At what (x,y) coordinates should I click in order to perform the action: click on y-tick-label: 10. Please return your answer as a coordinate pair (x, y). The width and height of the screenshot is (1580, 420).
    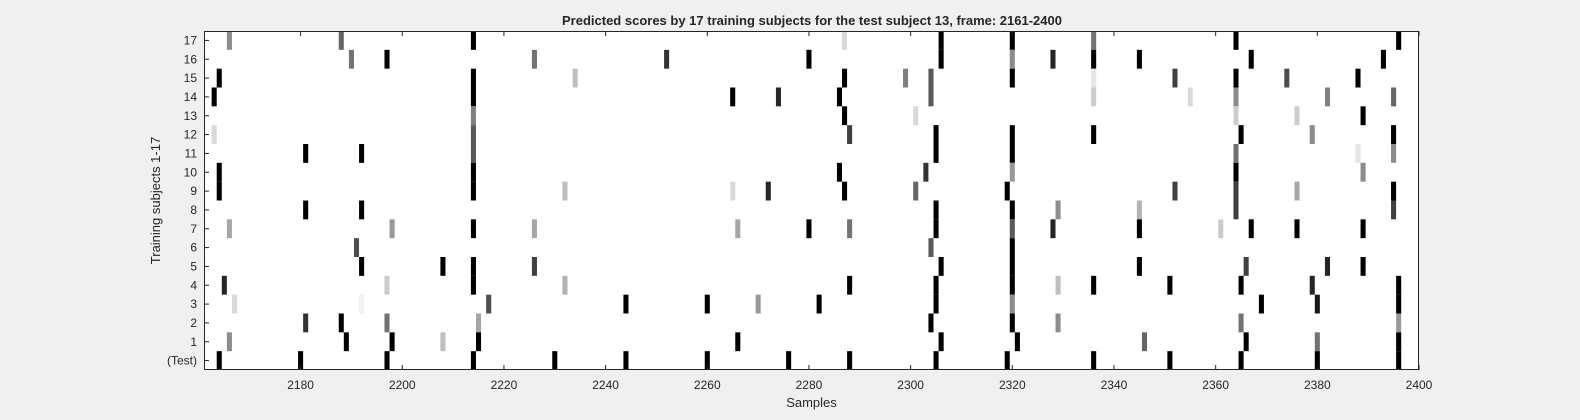
    Looking at the image, I should click on (191, 172).